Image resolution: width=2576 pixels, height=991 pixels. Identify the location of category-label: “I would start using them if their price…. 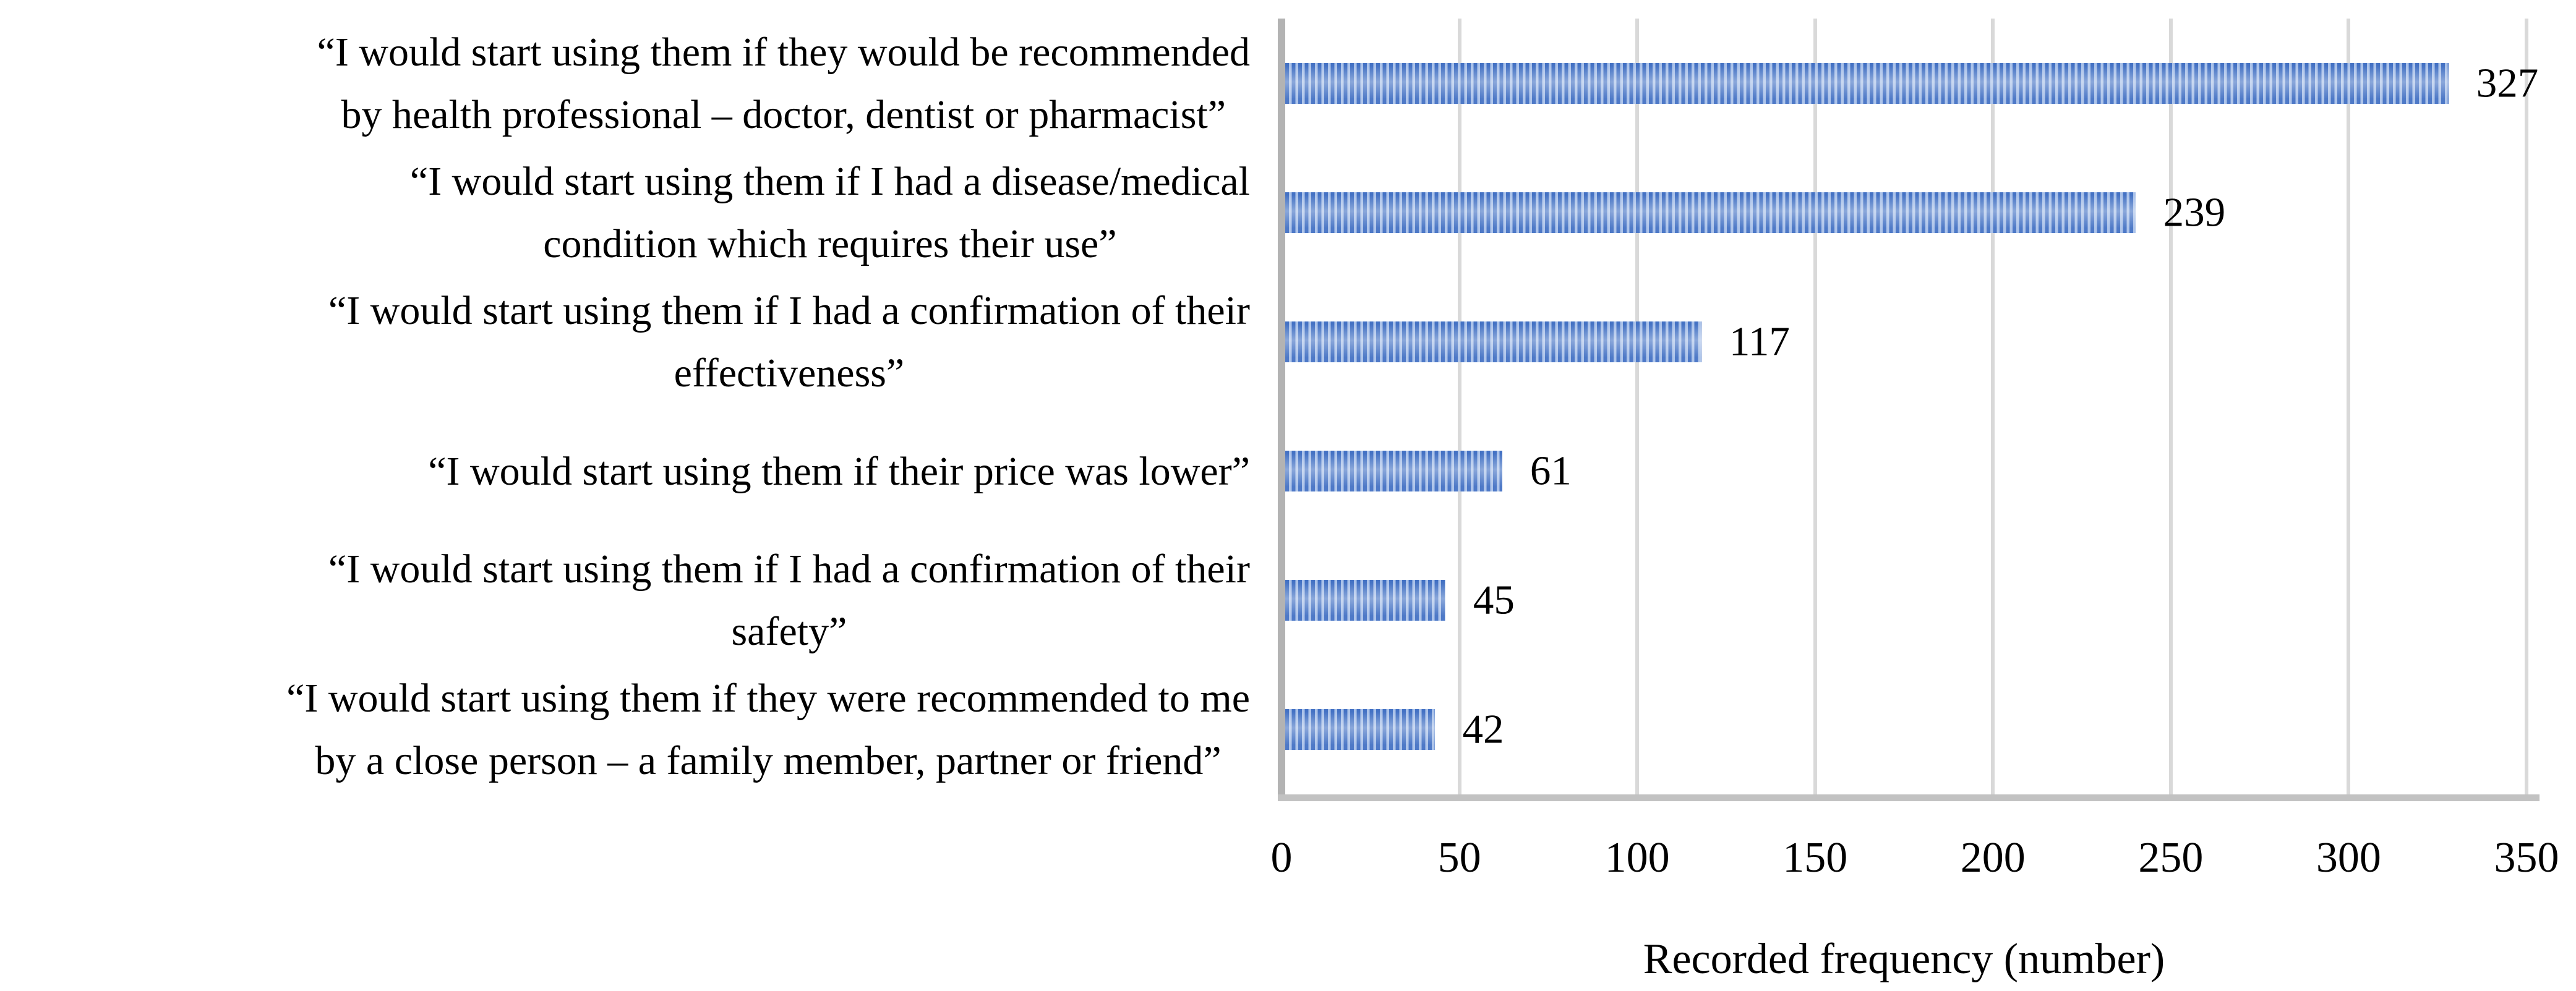
(839, 471).